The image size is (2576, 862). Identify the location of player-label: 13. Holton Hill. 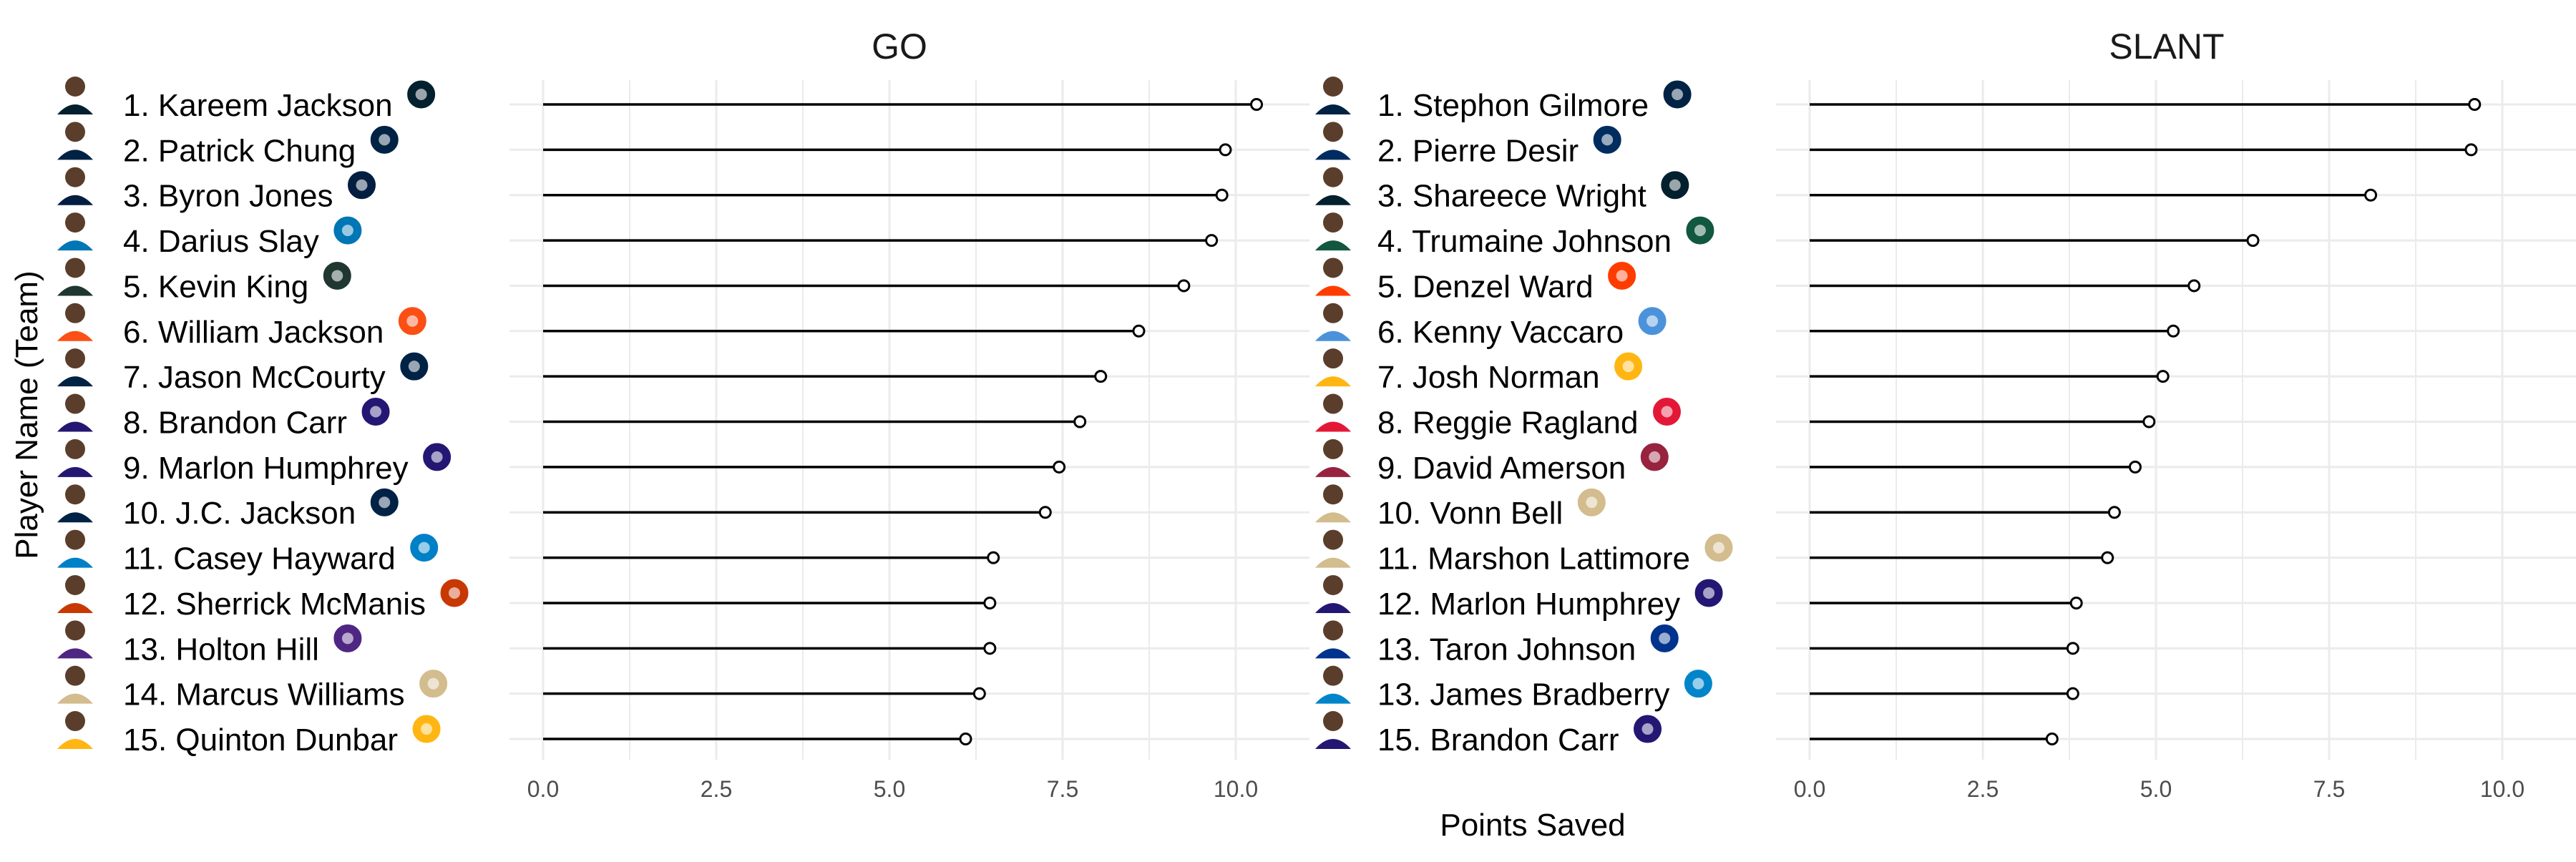
(221, 649).